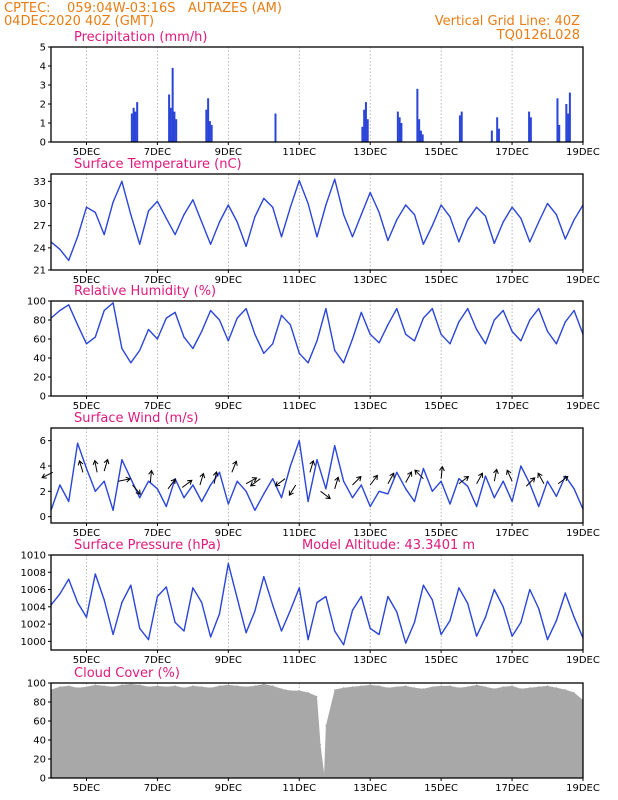 This screenshot has width=618, height=800. I want to click on x-tick-label: 15DEC, so click(441, 660).